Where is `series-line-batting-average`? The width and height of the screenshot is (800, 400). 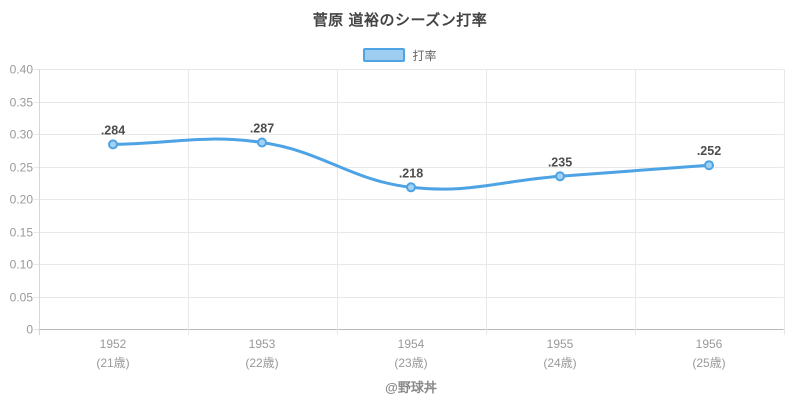
series-line-batting-average is located at coordinates (411, 164).